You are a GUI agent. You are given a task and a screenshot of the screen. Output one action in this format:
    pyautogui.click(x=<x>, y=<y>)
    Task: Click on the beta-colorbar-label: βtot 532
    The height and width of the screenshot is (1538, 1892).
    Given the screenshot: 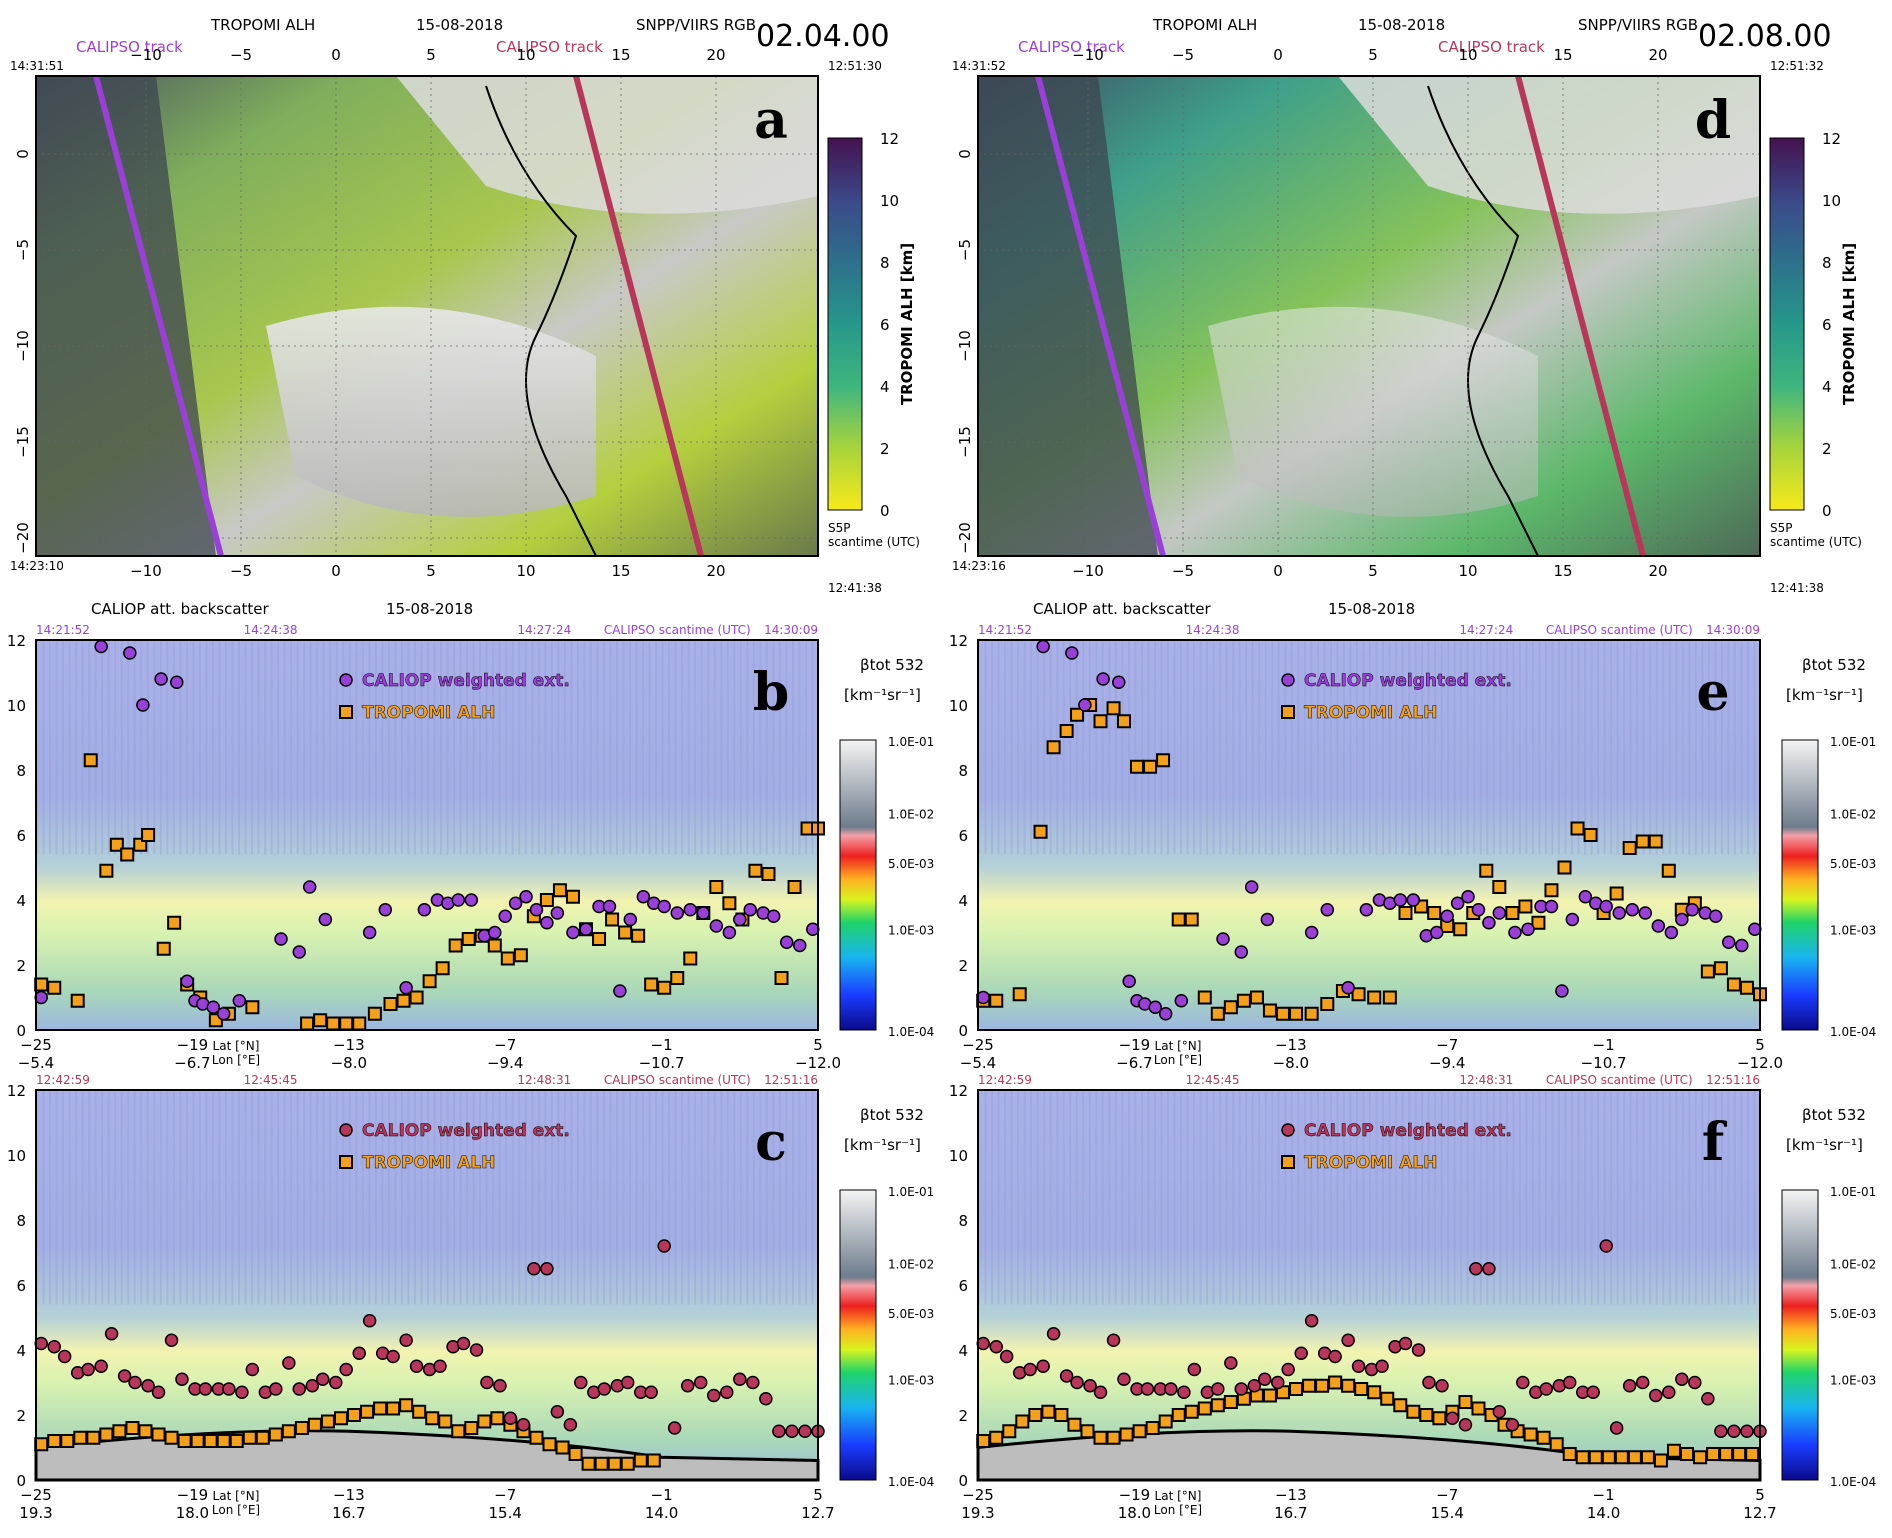 What is the action you would take?
    pyautogui.click(x=1834, y=665)
    